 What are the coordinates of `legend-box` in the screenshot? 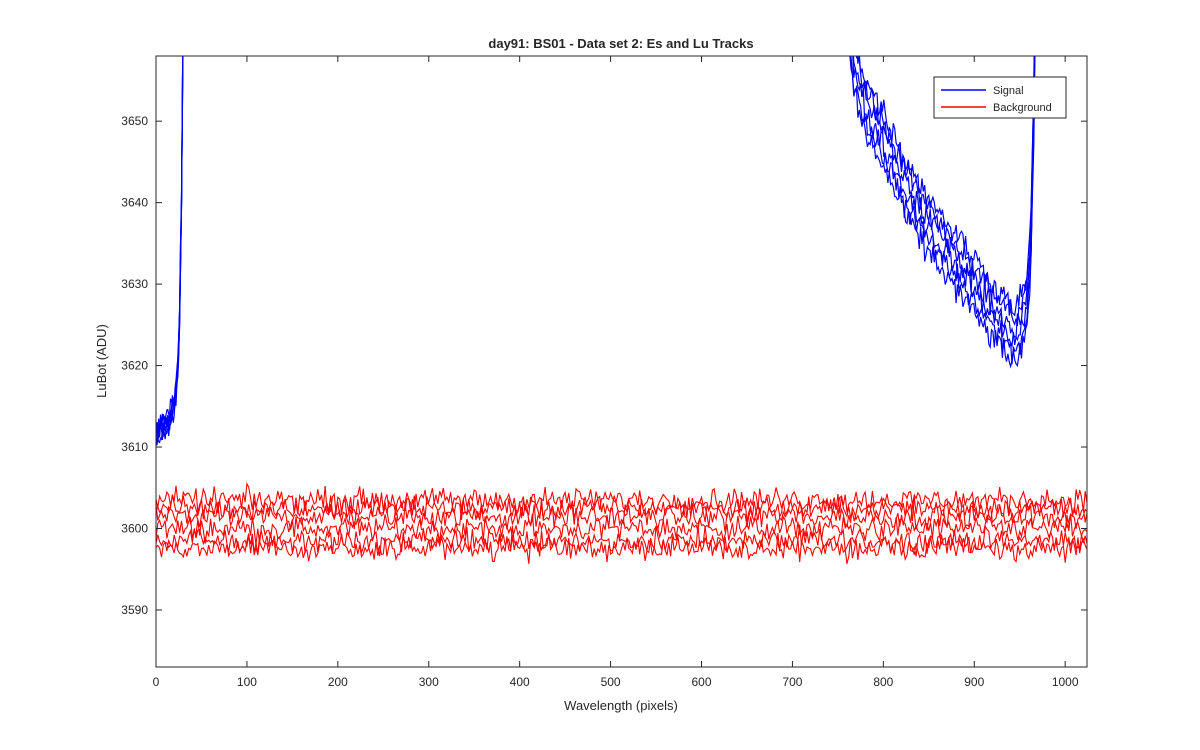 It's located at (1000, 97).